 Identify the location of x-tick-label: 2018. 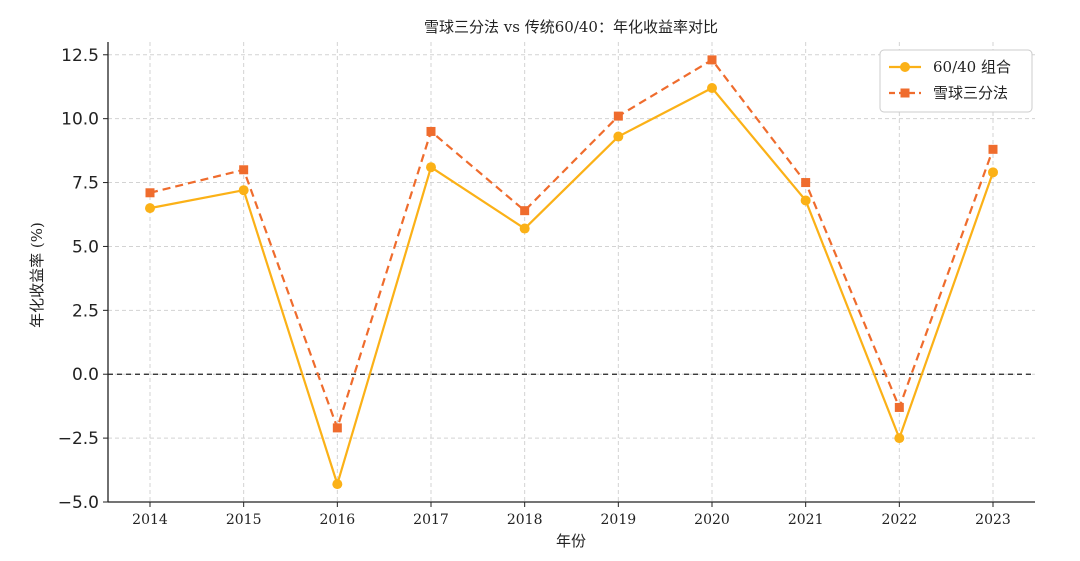
(525, 520).